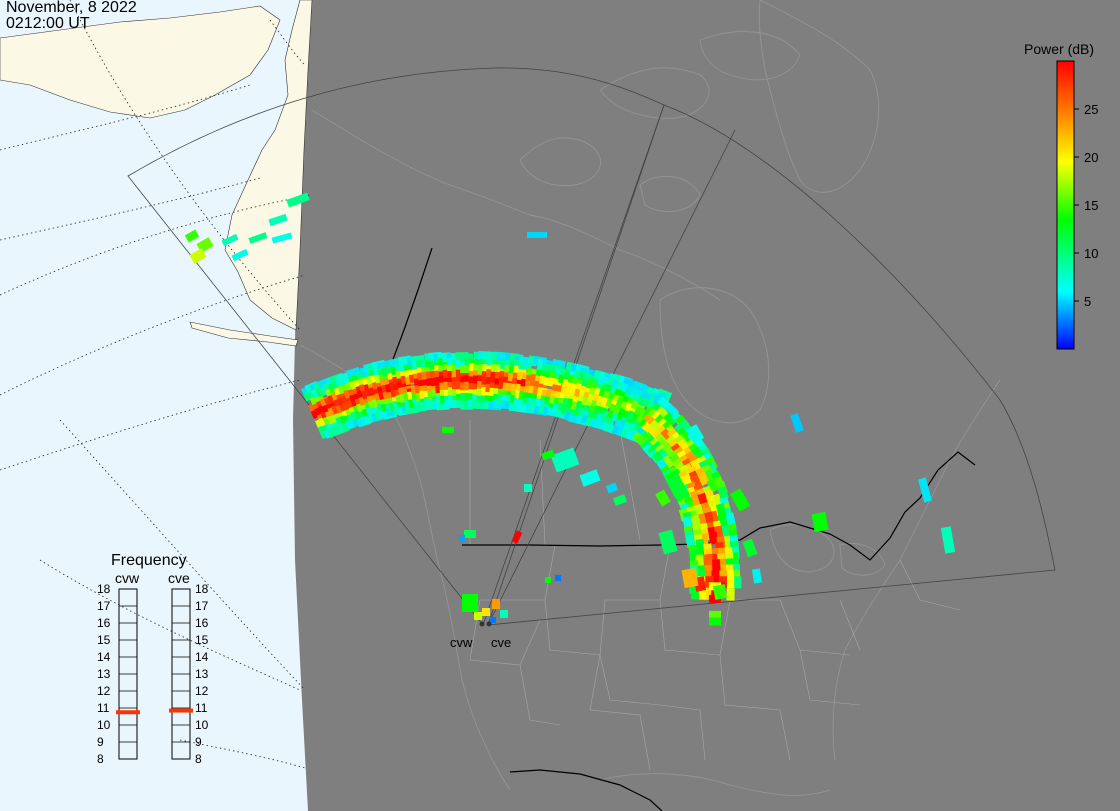 The height and width of the screenshot is (811, 1120). I want to click on arctic-islands, so click(660, 121).